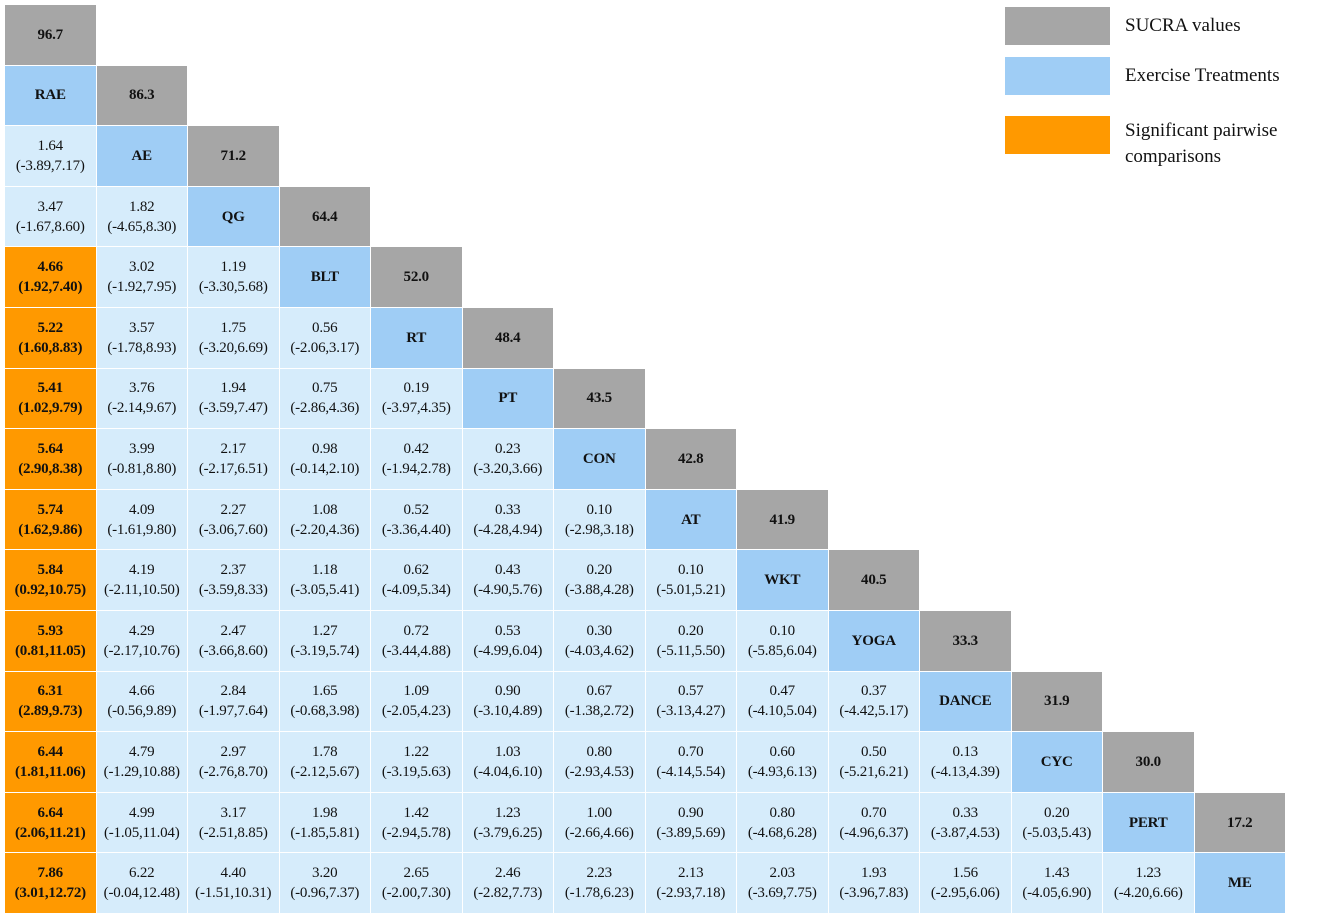 The image size is (1325, 920). I want to click on comparison-cell: 0.53 (-4.99,6.04), so click(507, 641).